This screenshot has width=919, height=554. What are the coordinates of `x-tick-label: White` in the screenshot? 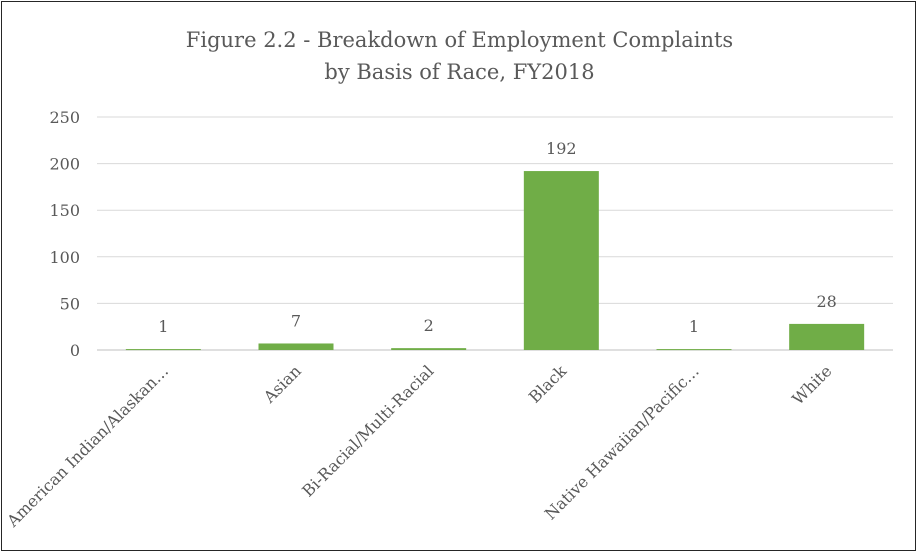 It's located at (811, 384).